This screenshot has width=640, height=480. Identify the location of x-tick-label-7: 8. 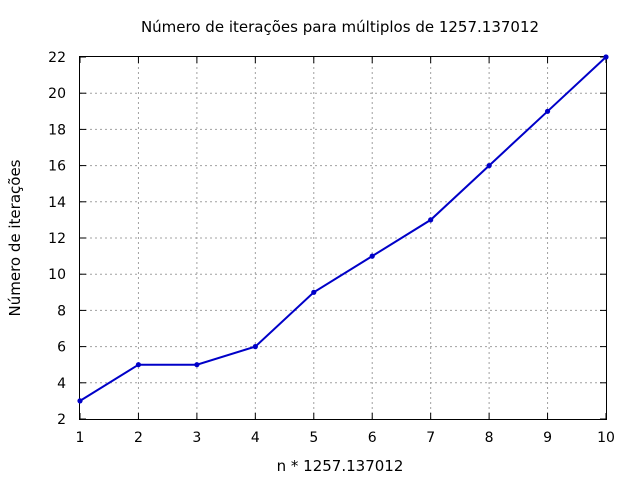
(489, 438).